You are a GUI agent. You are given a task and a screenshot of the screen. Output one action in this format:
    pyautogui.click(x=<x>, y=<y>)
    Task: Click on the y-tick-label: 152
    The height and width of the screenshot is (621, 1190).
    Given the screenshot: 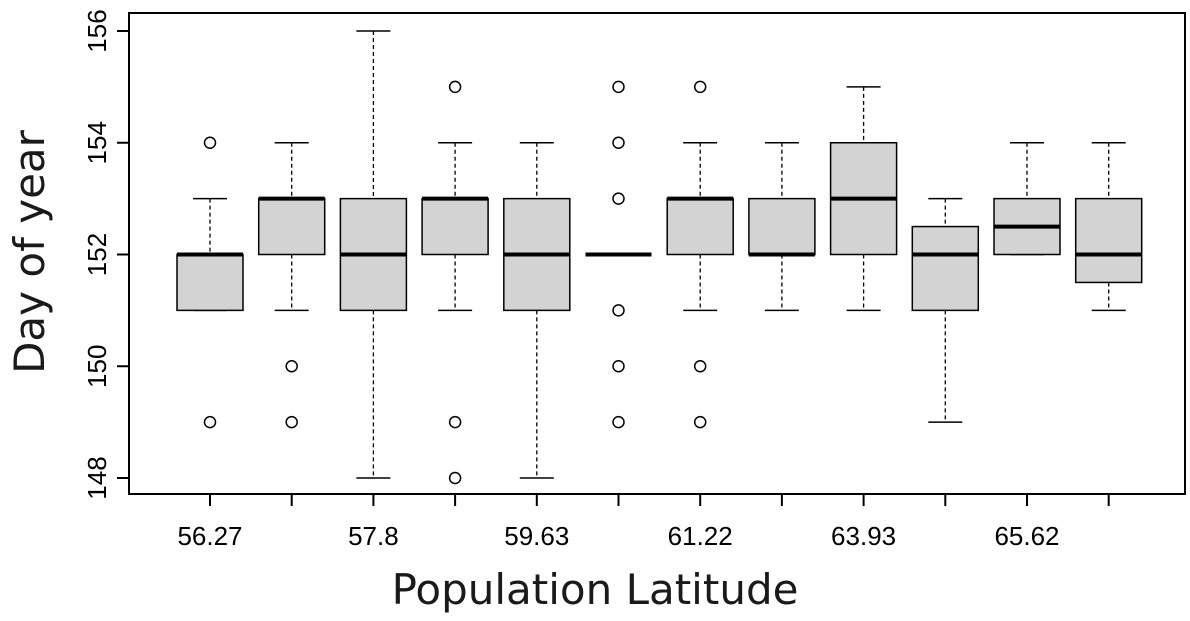 What is the action you would take?
    pyautogui.click(x=97, y=254)
    